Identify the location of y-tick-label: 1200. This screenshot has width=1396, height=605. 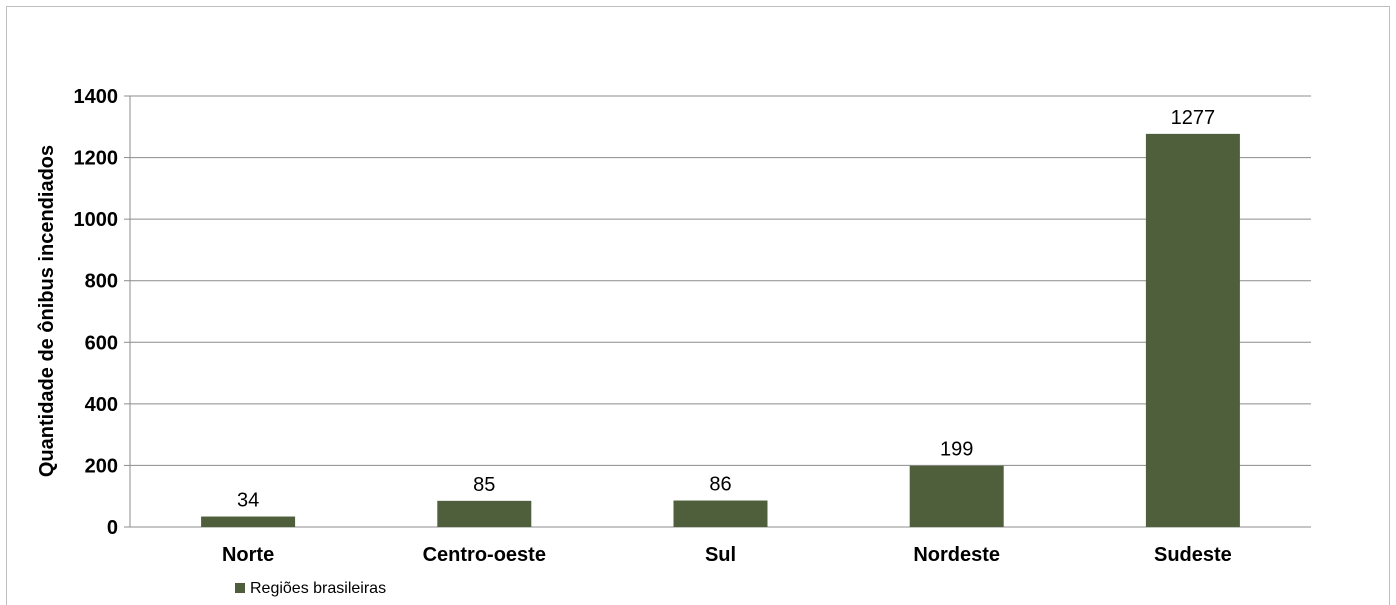
(96, 159).